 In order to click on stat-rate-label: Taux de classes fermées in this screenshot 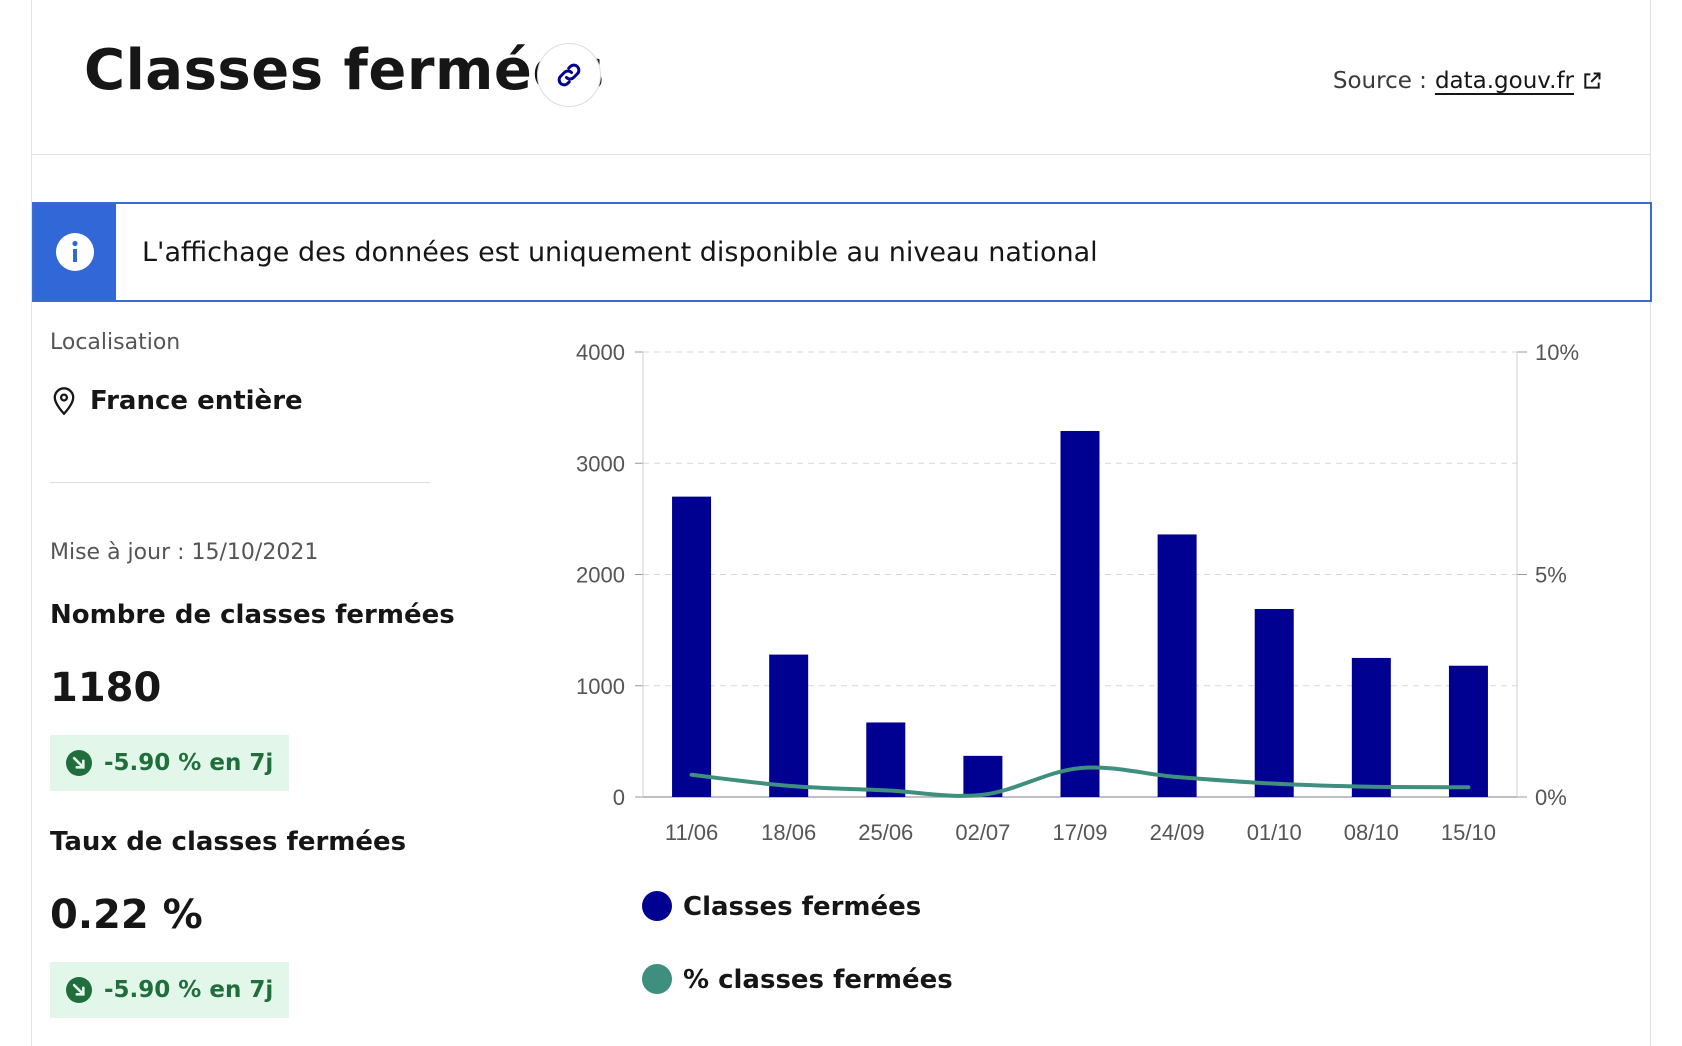, I will do `click(228, 842)`.